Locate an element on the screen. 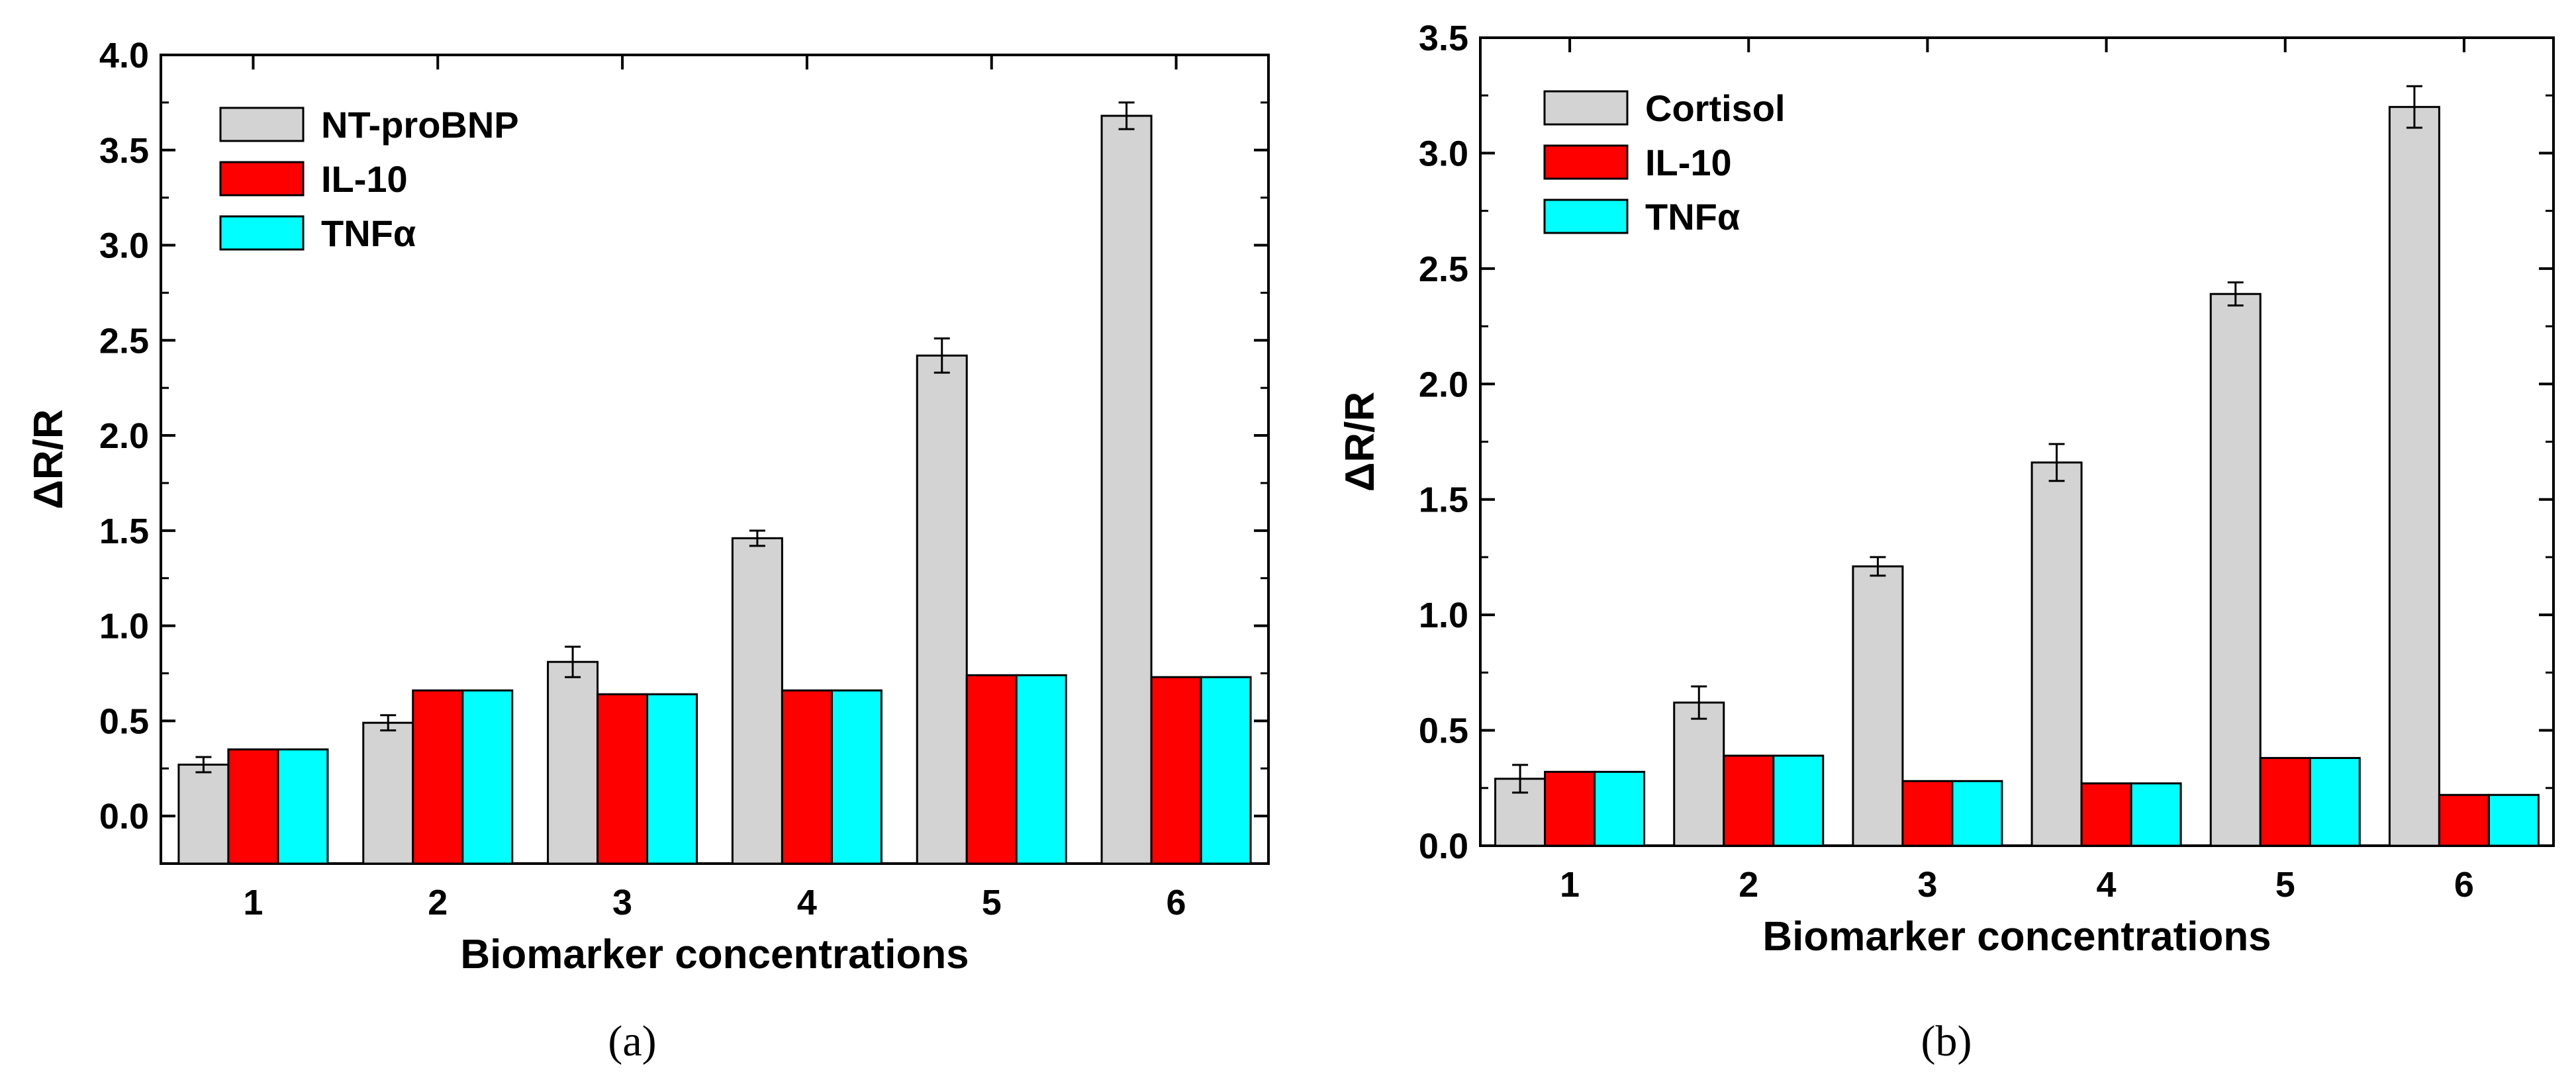  y-tick-label: 4.0 is located at coordinates (124, 55).